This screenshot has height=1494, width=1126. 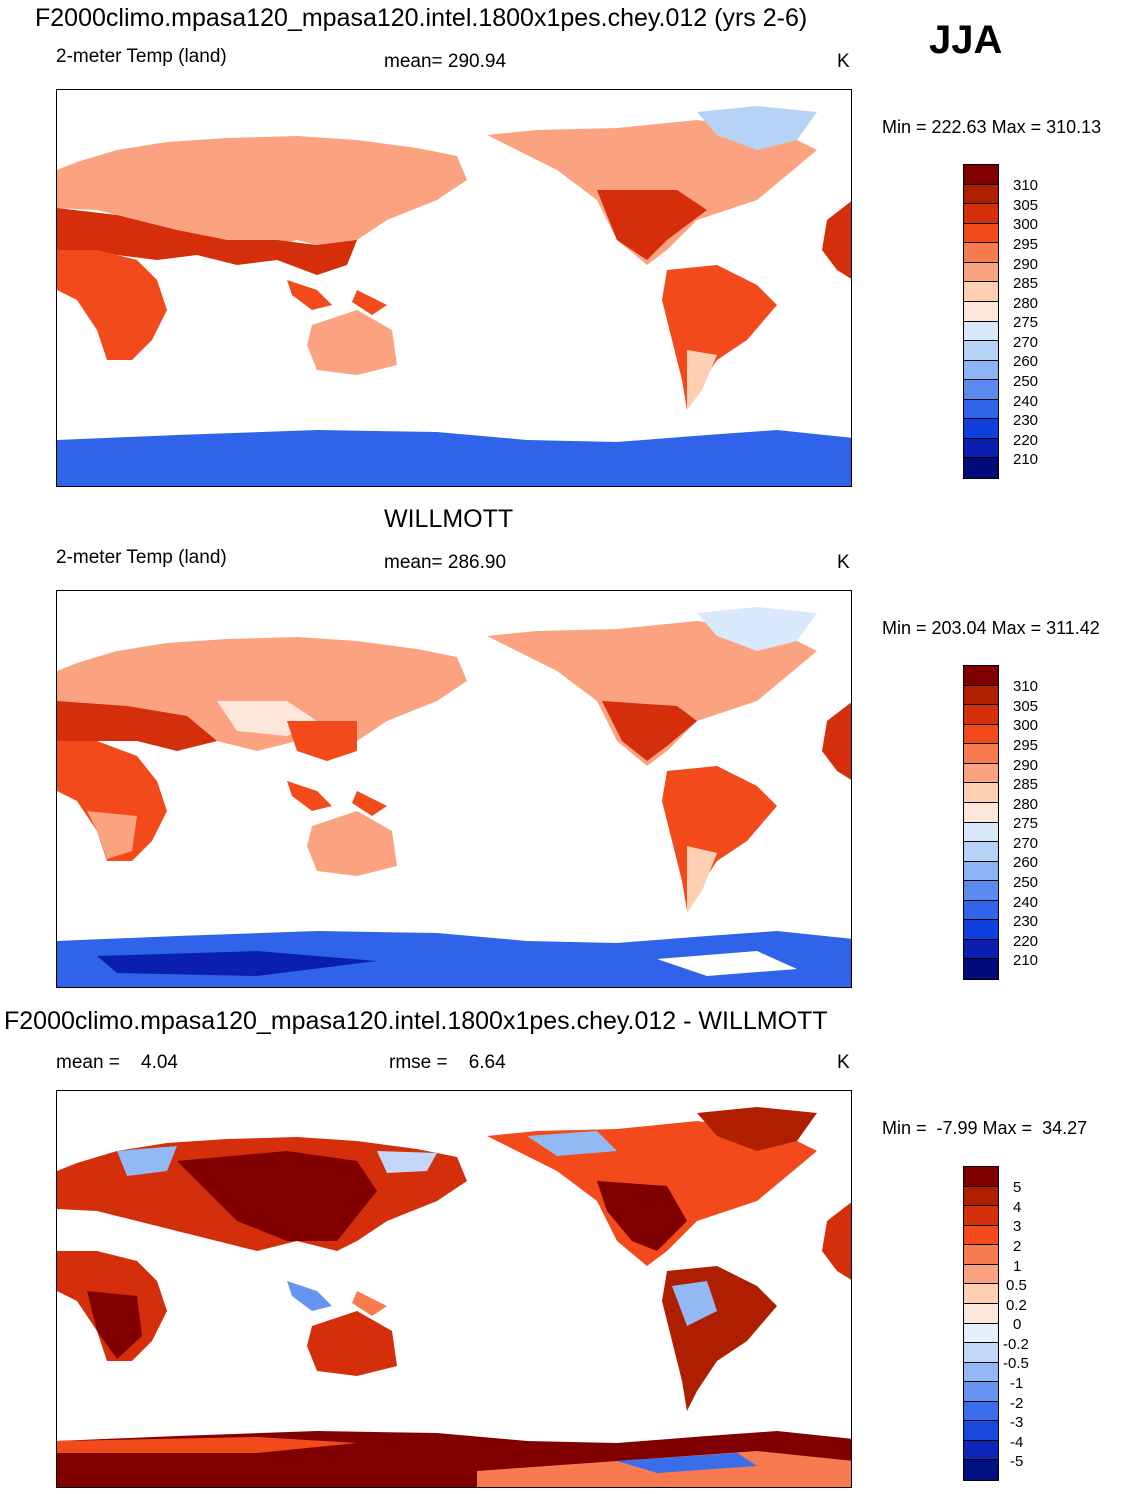 I want to click on model-tick: 310, so click(x=1026, y=185).